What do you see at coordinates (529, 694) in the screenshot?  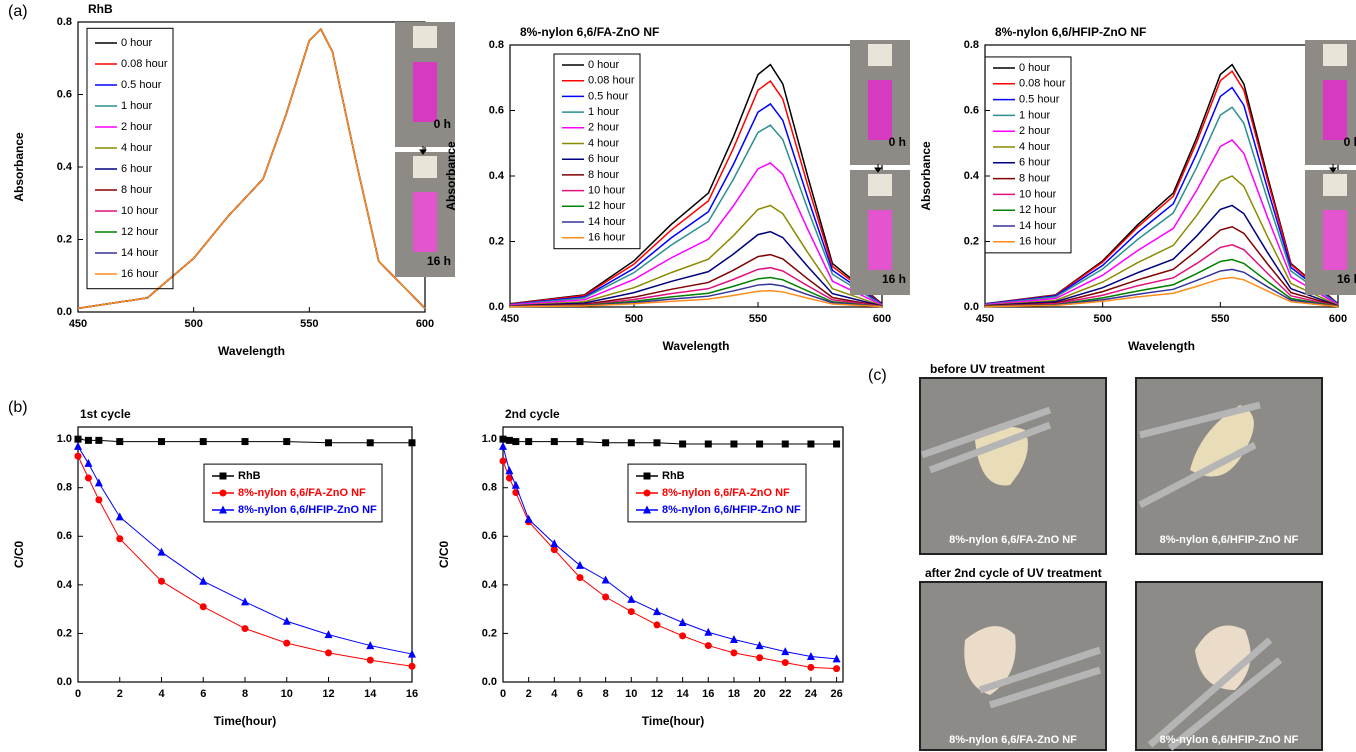 I see `x-tick-label: 2` at bounding box center [529, 694].